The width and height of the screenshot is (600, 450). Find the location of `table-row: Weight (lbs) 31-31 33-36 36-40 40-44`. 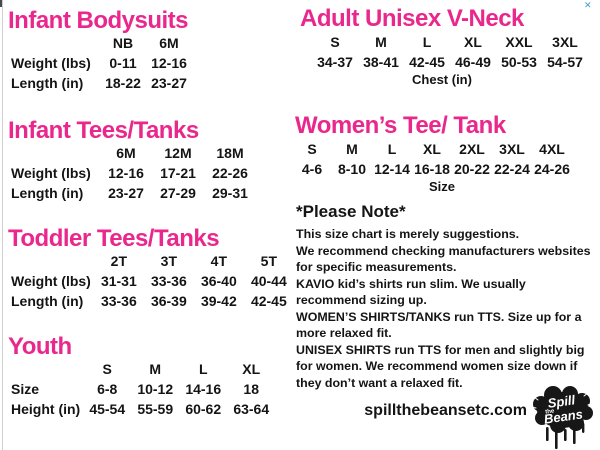

table-row: Weight (lbs) 31-31 33-36 36-40 40-44 is located at coordinates (151, 281).